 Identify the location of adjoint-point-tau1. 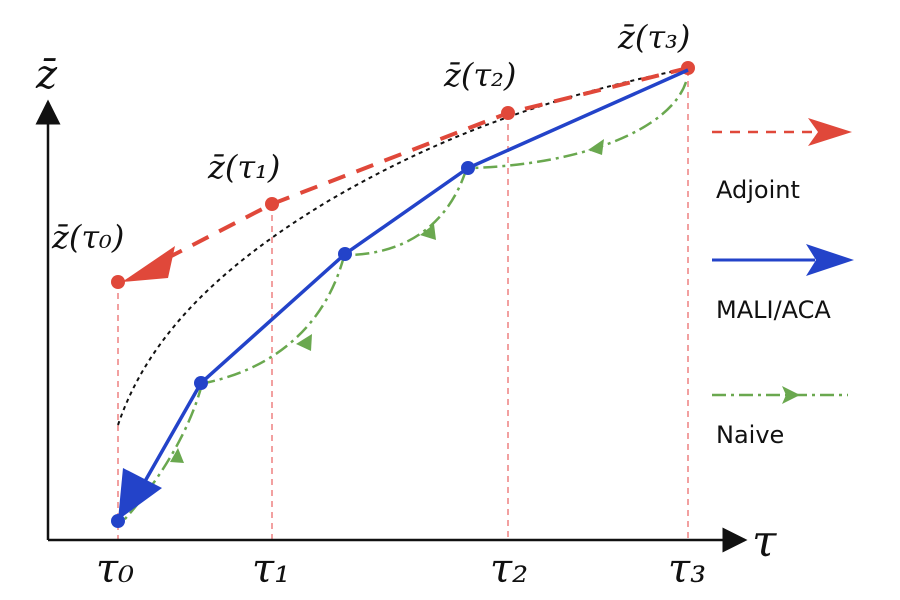
(272, 204).